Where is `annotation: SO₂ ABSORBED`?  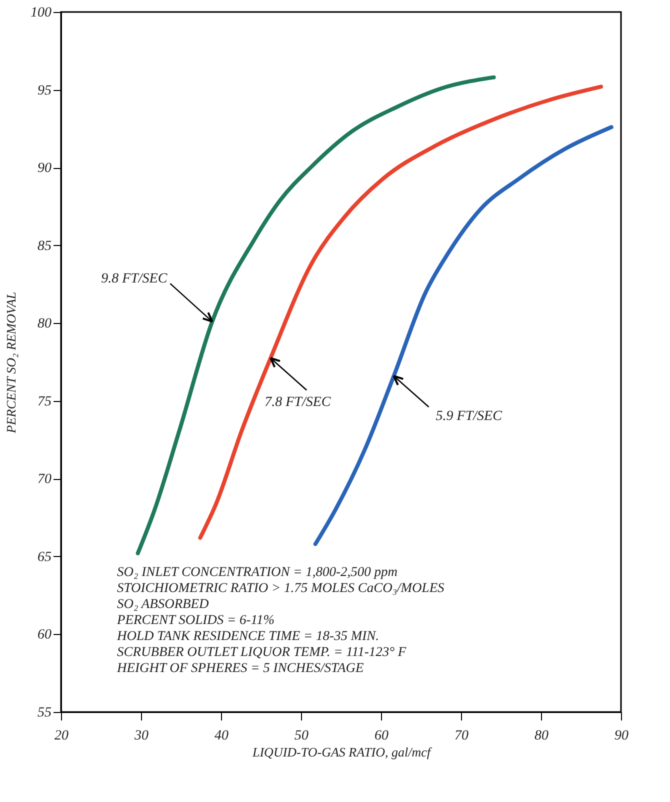
annotation: SO₂ ABSORBED is located at coordinates (163, 603).